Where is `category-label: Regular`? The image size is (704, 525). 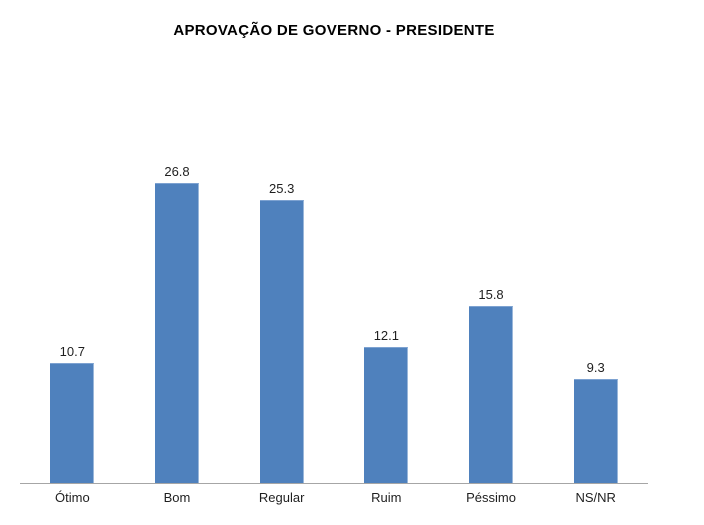 category-label: Regular is located at coordinates (281, 497).